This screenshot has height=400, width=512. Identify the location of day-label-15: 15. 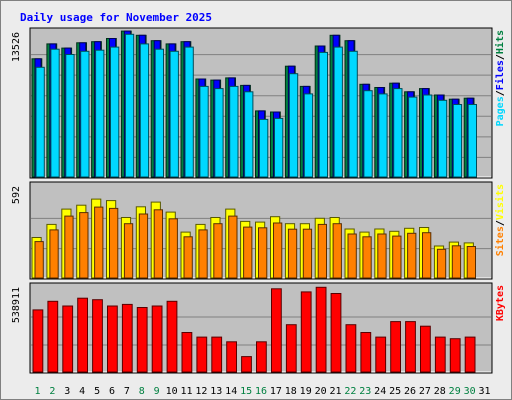
(246, 391).